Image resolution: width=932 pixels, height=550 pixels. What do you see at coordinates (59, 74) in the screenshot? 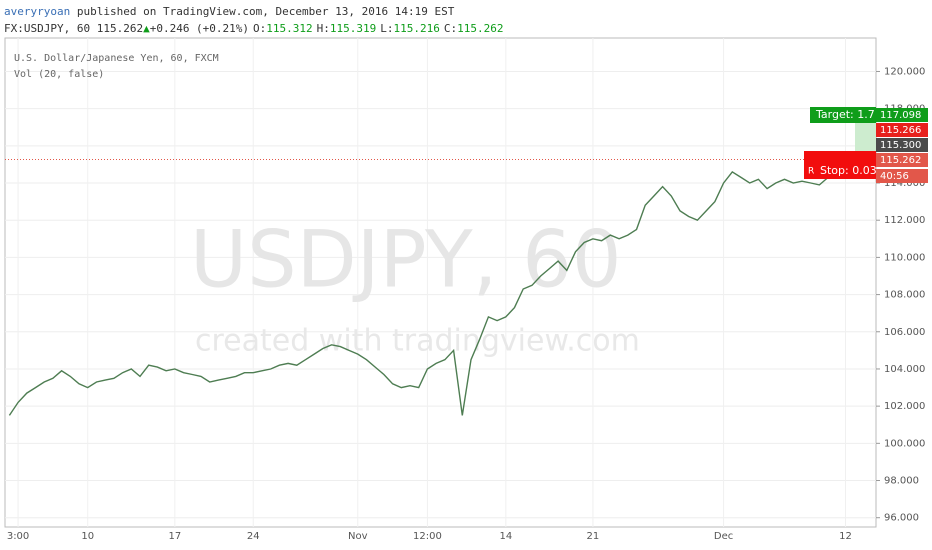
I see `volume-label: Vol (20, false)` at bounding box center [59, 74].